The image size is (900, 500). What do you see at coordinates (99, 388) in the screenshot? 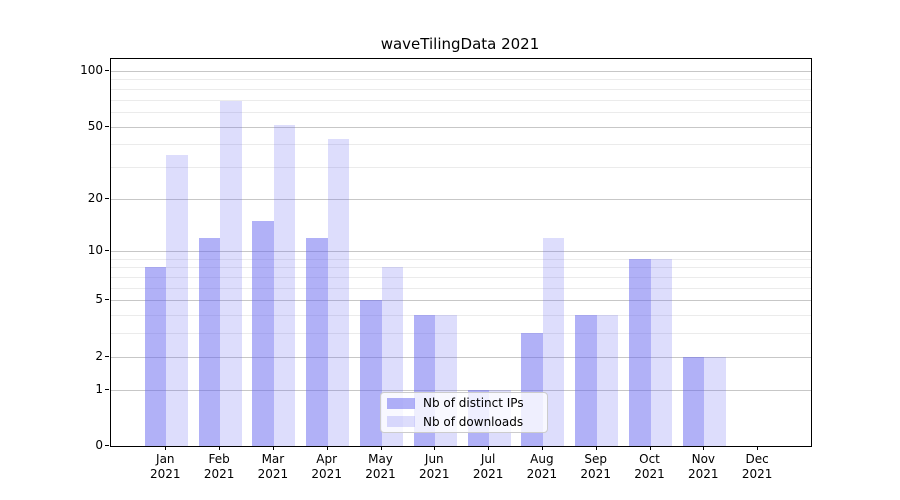
I see `y-tick-label: 1` at bounding box center [99, 388].